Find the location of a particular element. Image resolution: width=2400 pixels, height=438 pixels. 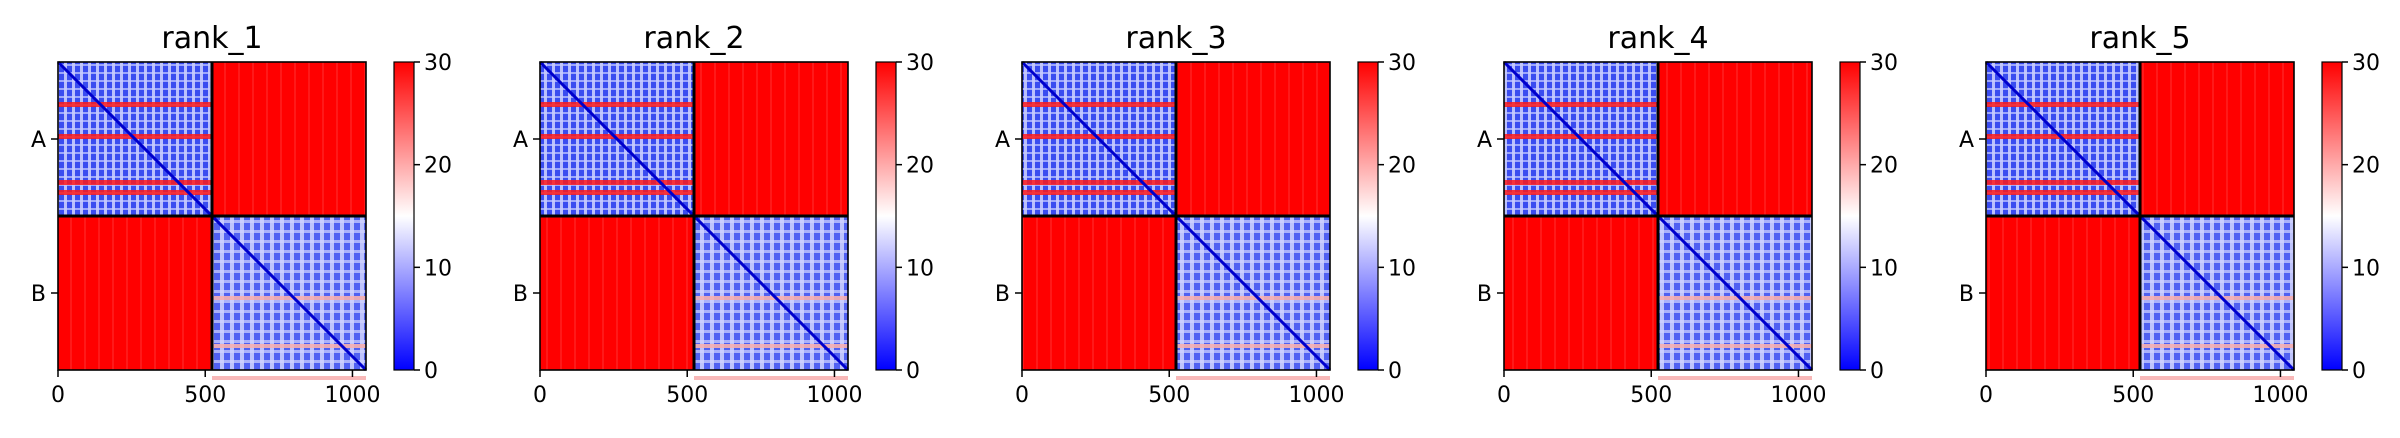

panel-title: rank_2 is located at coordinates (693, 38).